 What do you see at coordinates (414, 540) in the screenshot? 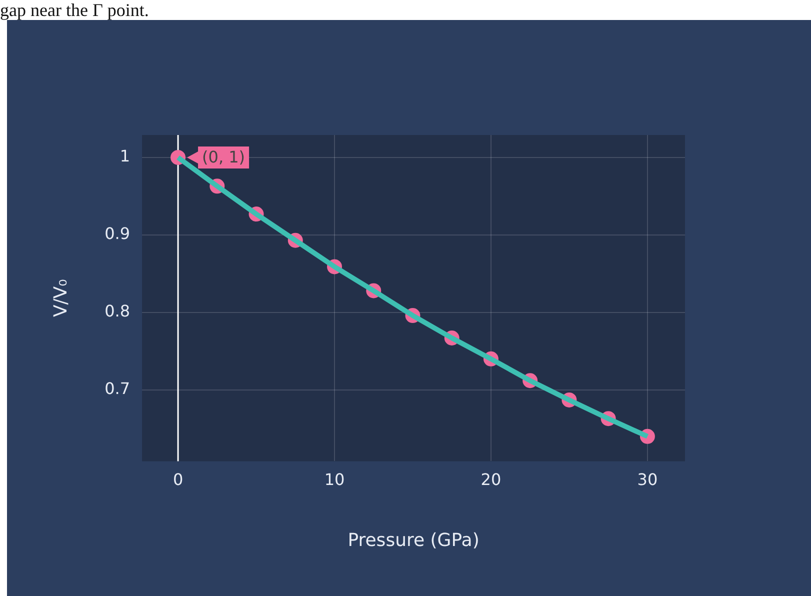
I see `x-axis-title: Pressure (GPa)` at bounding box center [414, 540].